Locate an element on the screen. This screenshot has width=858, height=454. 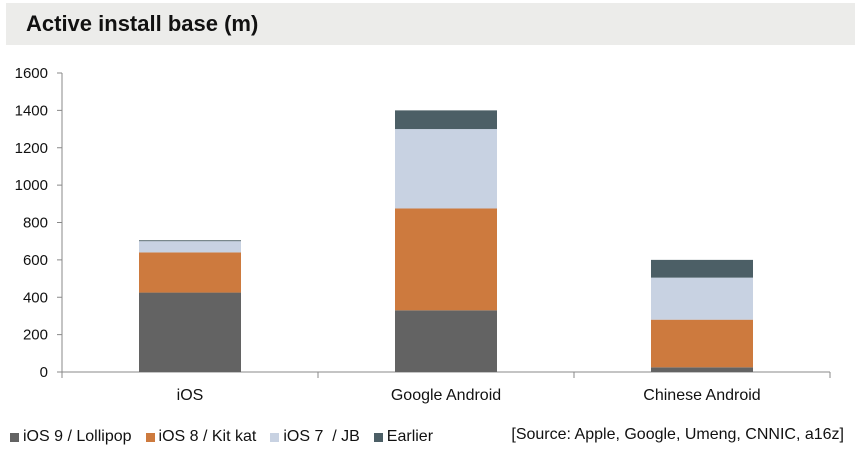
title-bar: Active install base (m) is located at coordinates (430, 24).